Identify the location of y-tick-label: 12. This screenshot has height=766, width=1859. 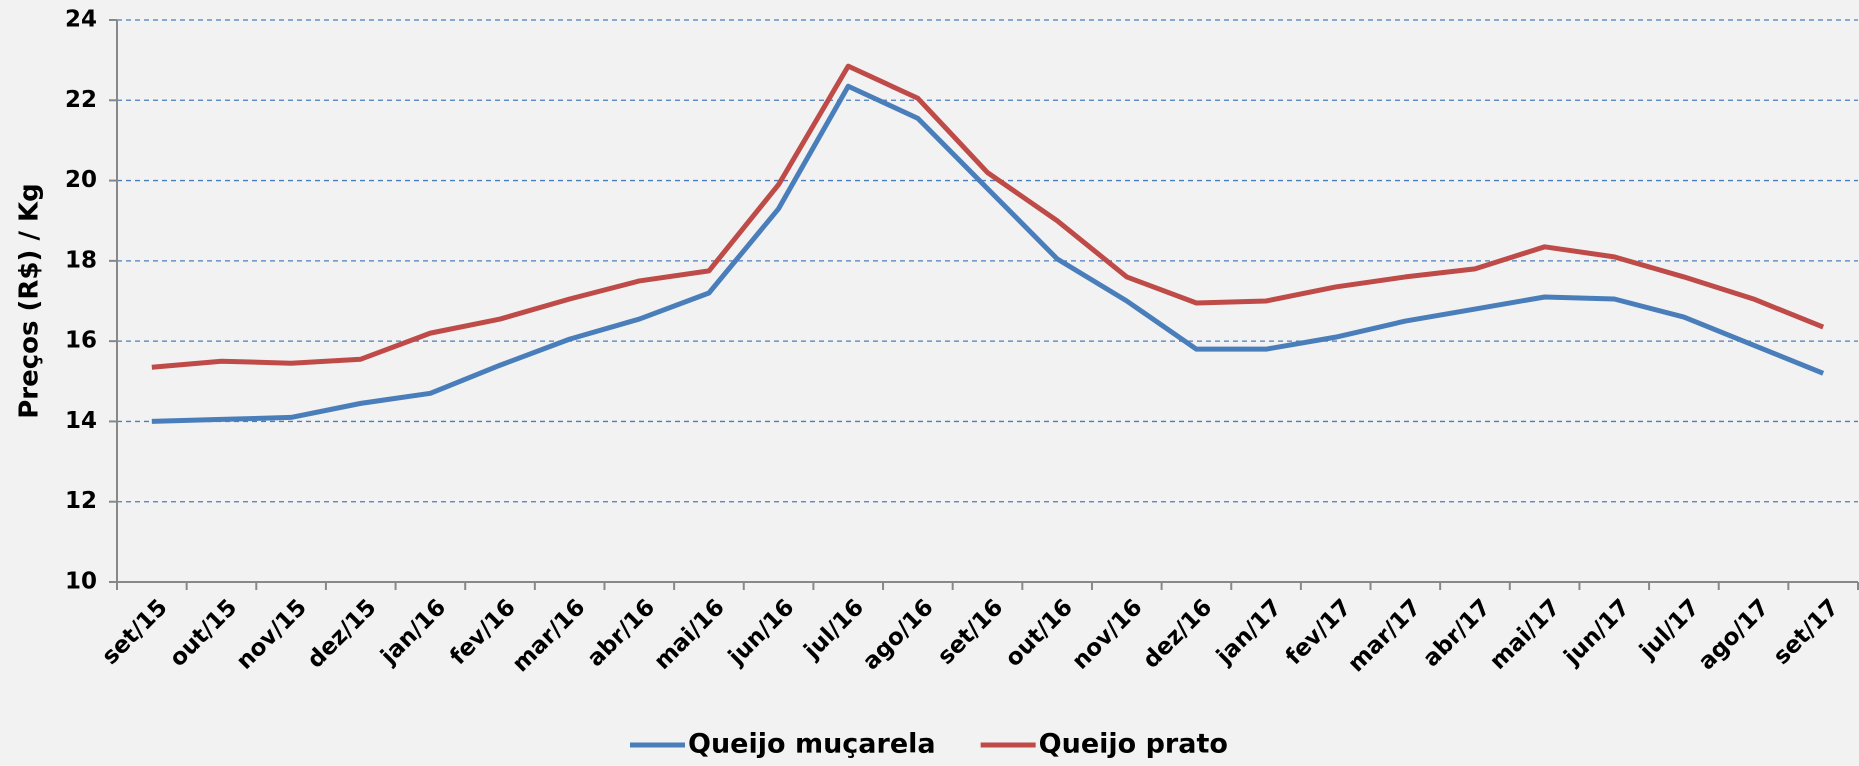
(81, 501).